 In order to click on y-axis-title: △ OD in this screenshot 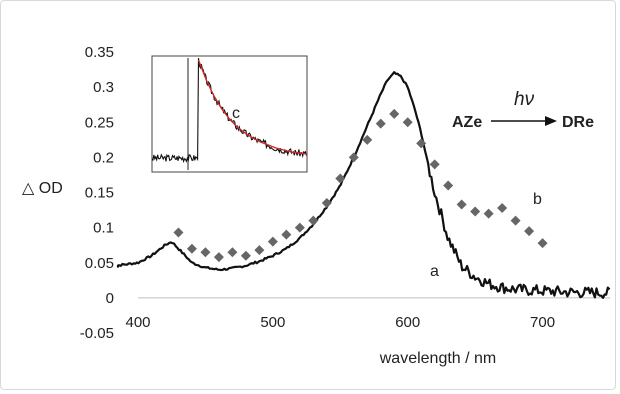, I will do `click(42, 188)`.